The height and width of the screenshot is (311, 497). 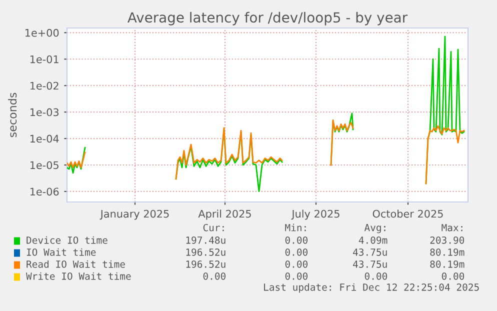 I want to click on text: Last update: Fri Dec 12 22:25:04 2025, so click(x=371, y=288).